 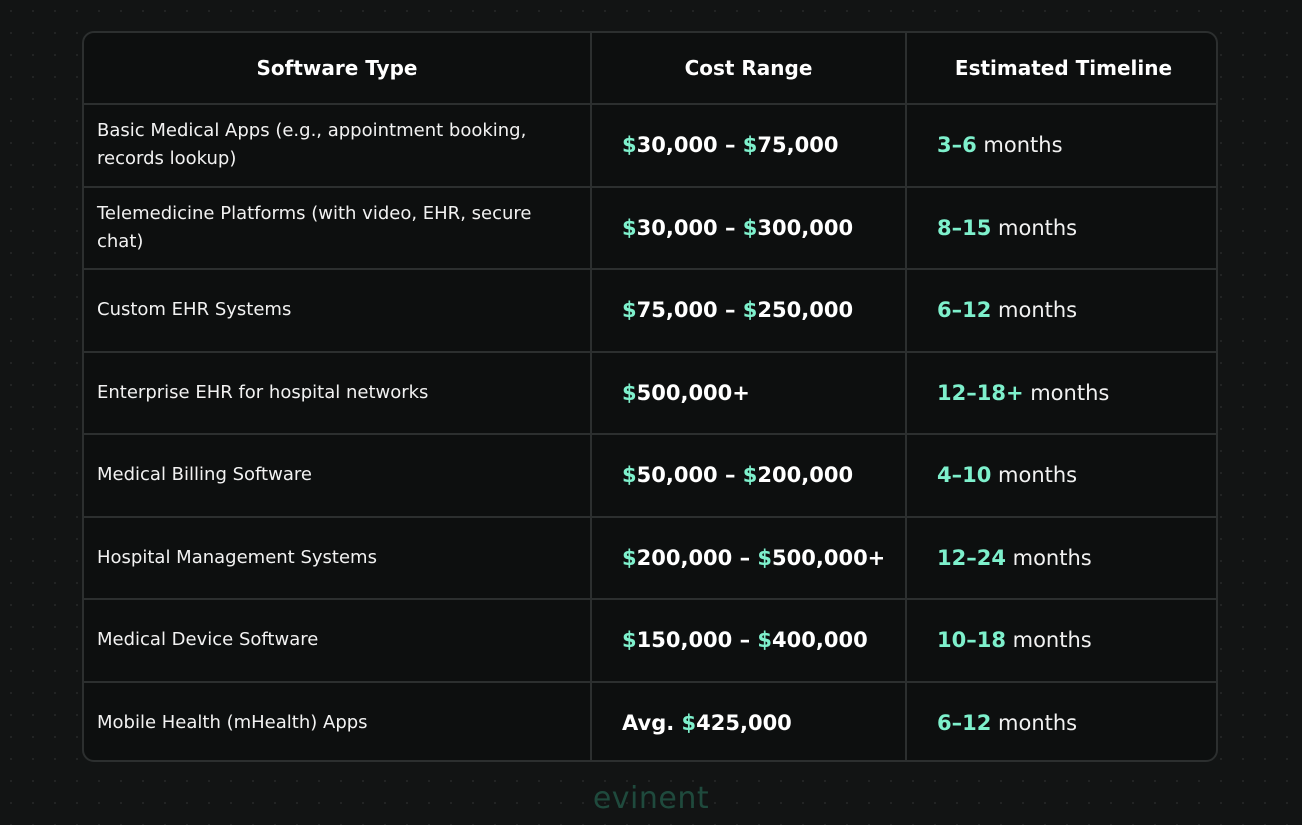 What do you see at coordinates (338, 475) in the screenshot?
I see `software-type-cell: Medical Billing Software` at bounding box center [338, 475].